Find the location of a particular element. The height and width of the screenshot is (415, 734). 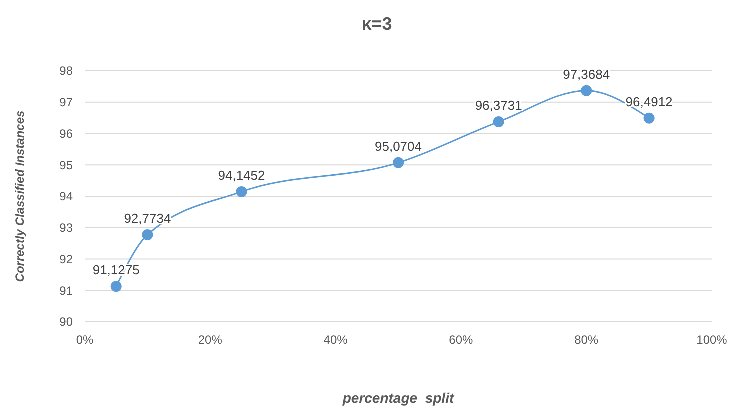

x-tick-label: 100% is located at coordinates (712, 340).